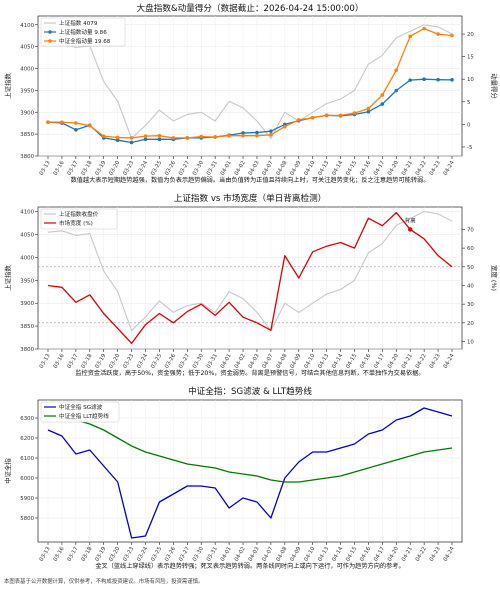 Image resolution: width=500 pixels, height=591 pixels. What do you see at coordinates (27, 459) in the screenshot?
I see `y-tick-label: 6100` at bounding box center [27, 459].